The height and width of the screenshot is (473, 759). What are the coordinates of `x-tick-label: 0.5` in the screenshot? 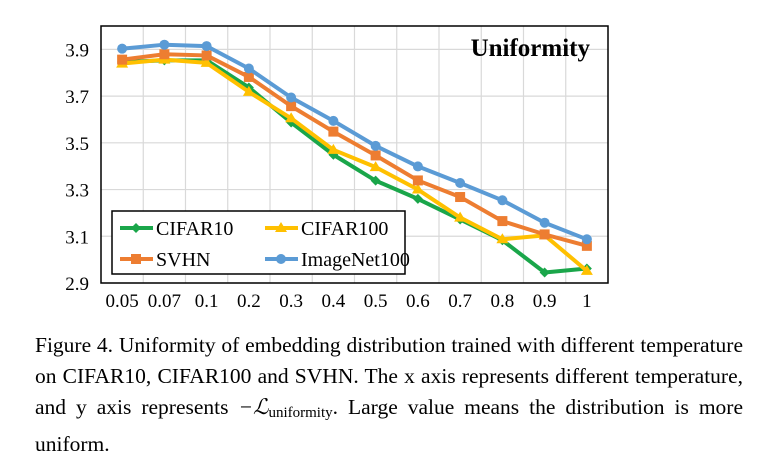 It's located at (376, 301).